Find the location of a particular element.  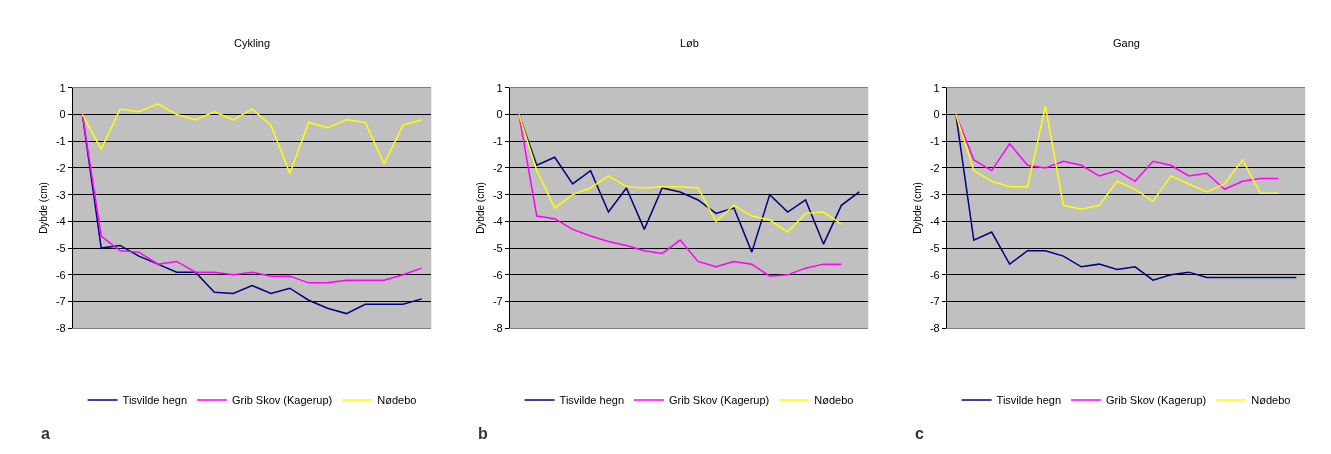

text: a is located at coordinates (45, 433).